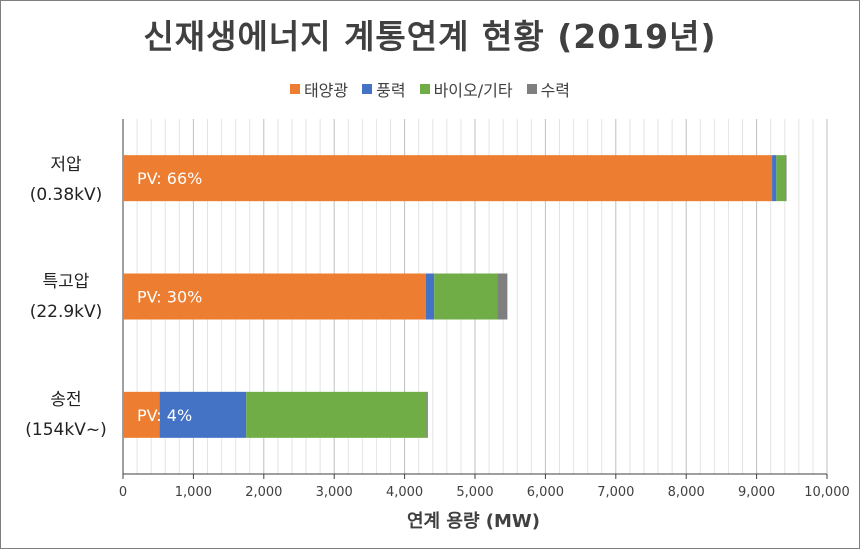 This screenshot has width=860, height=549. I want to click on legend-item-hydro: 수력, so click(548, 89).